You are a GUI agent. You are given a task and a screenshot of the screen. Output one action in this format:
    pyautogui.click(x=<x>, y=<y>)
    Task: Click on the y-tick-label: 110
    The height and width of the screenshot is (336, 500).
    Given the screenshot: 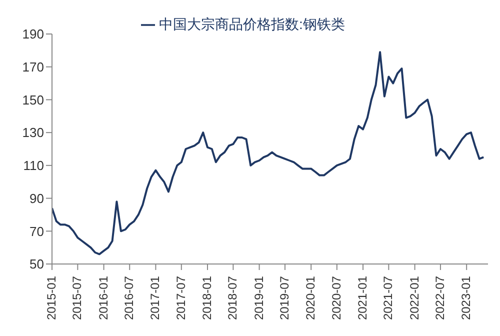 What is the action you would take?
    pyautogui.click(x=33, y=166)
    